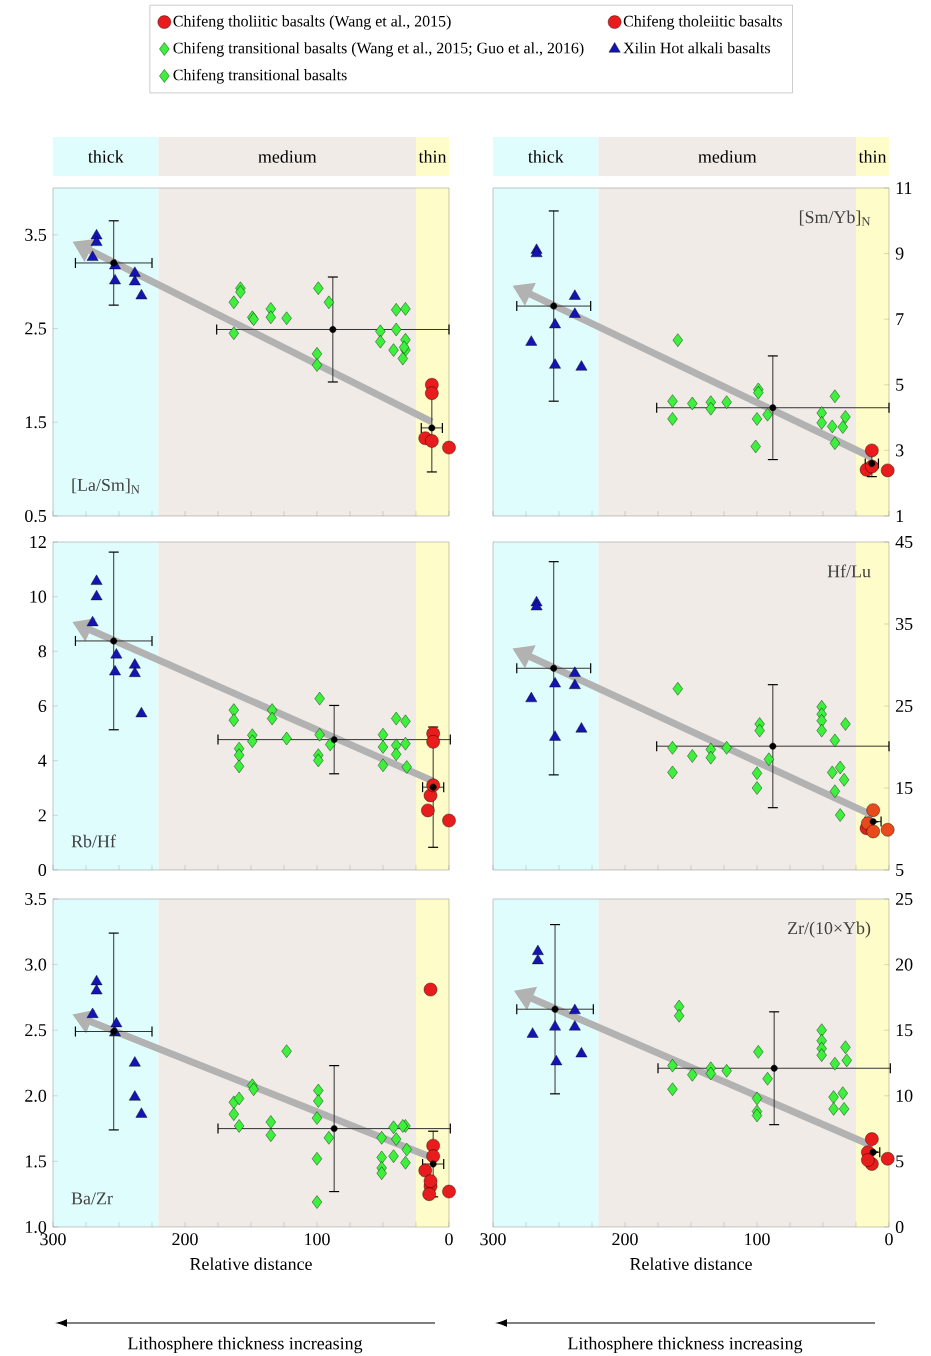 This screenshot has width=931, height=1356. I want to click on y-tick-label: 11, so click(904, 188).